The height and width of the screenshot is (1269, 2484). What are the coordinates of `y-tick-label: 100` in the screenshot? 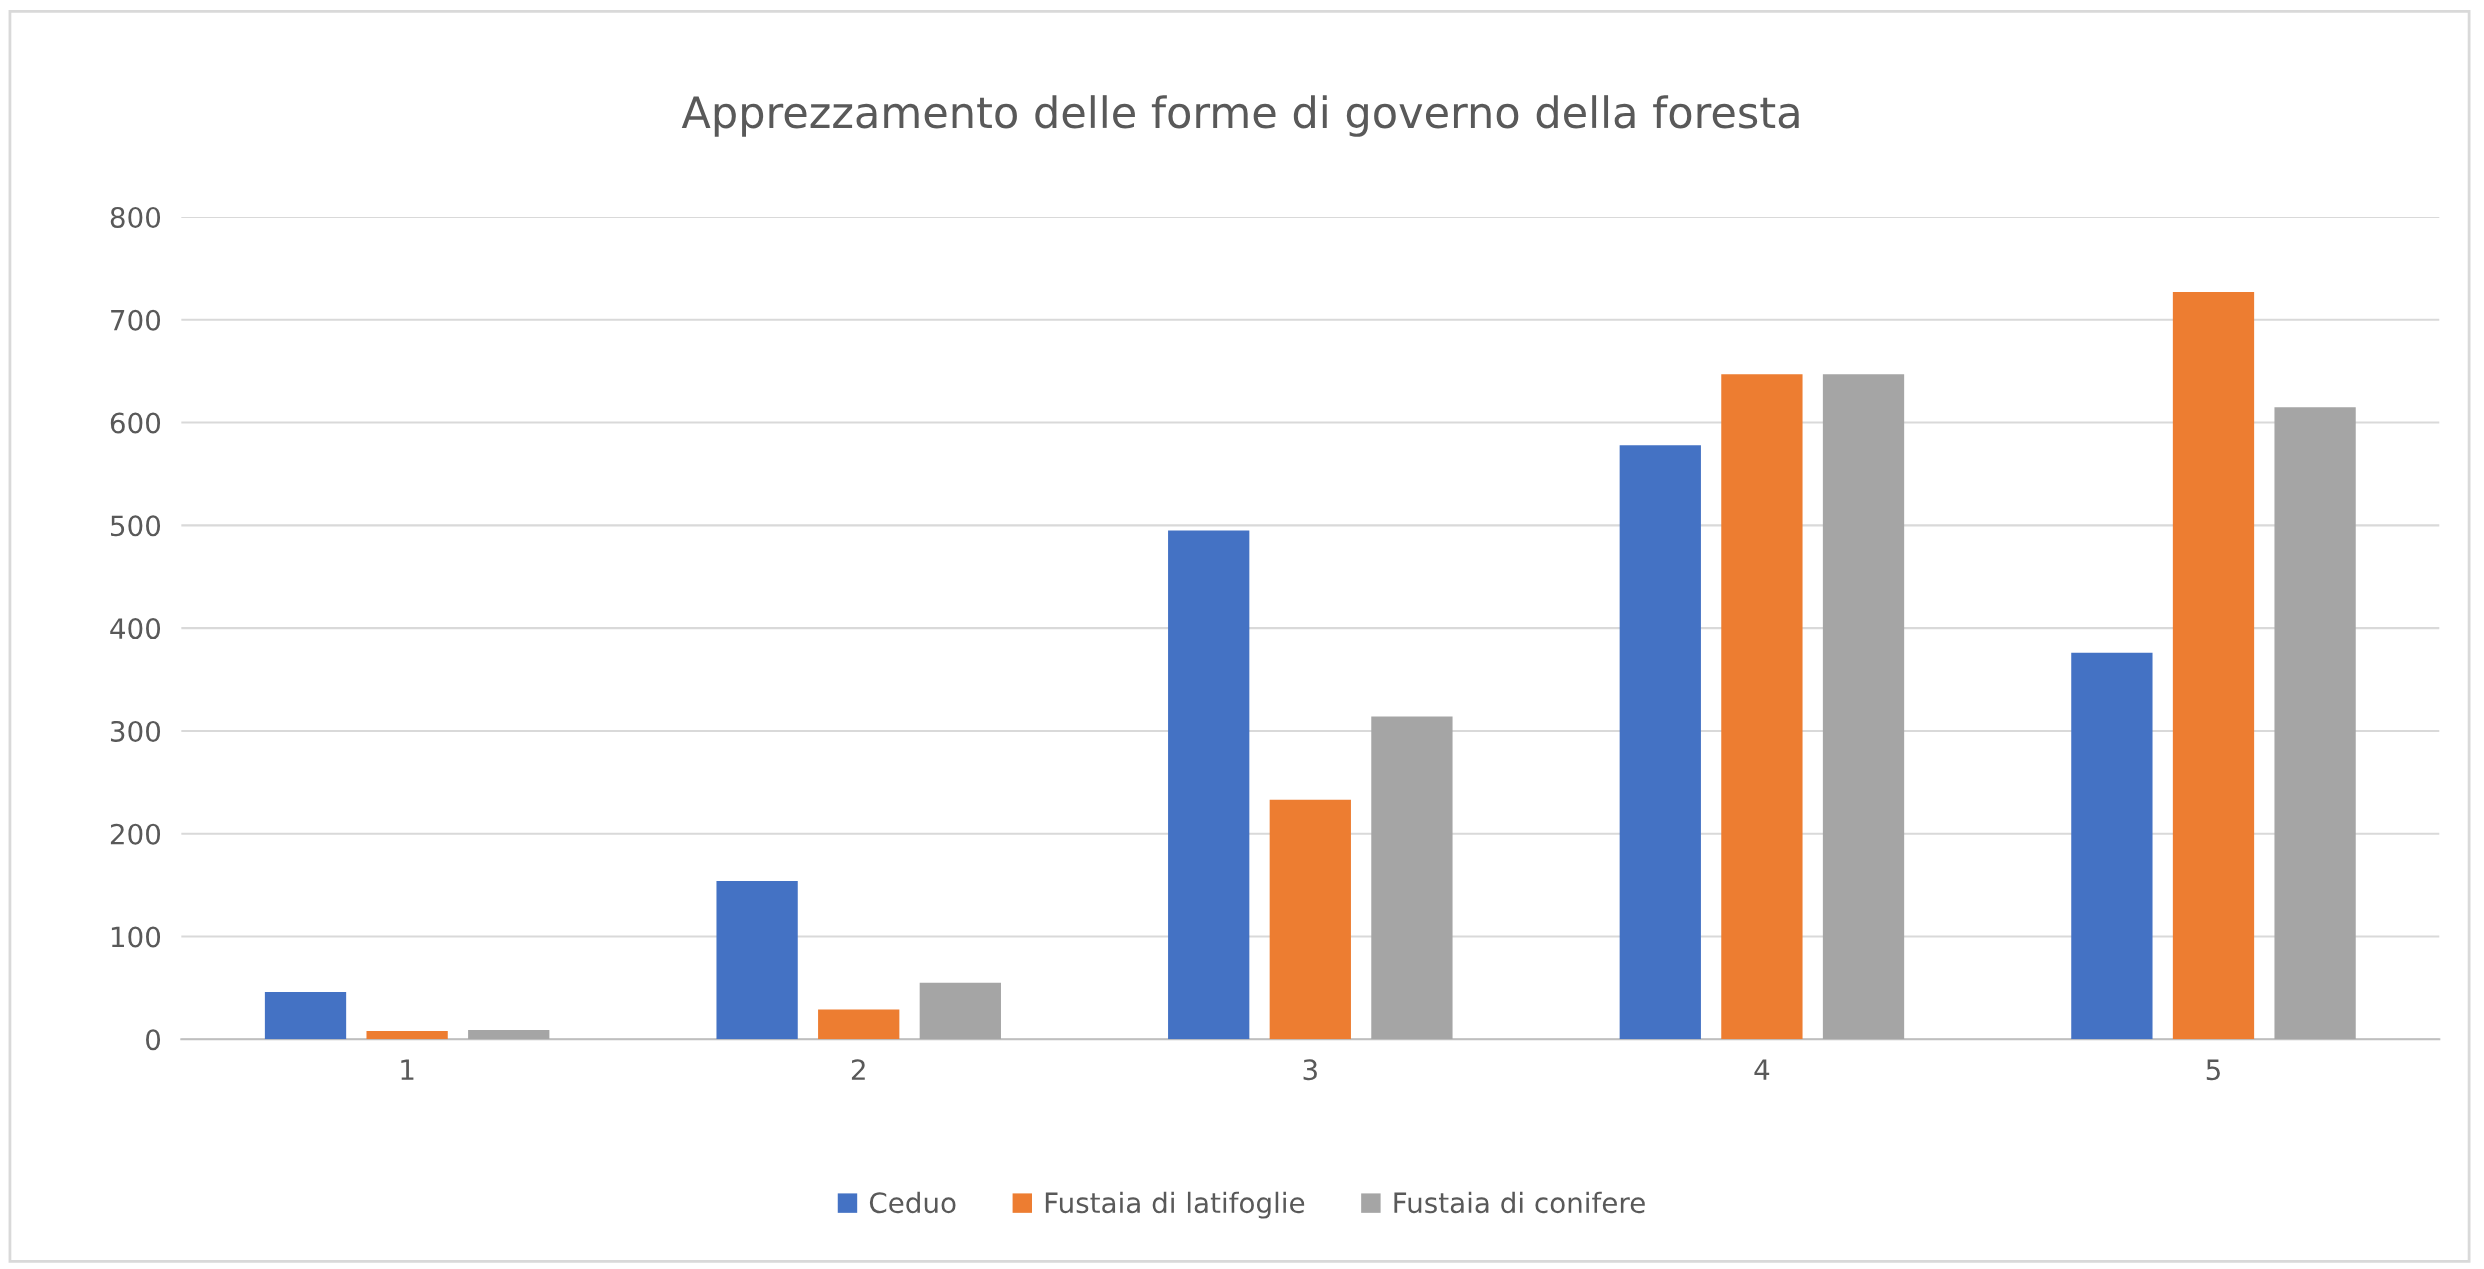 It's located at (136, 937).